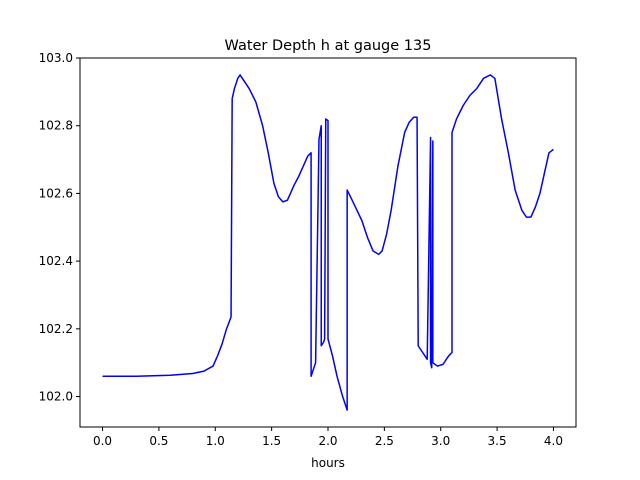 Image resolution: width=640 pixels, height=480 pixels. I want to click on y-tick-label: 102.4, so click(56, 261).